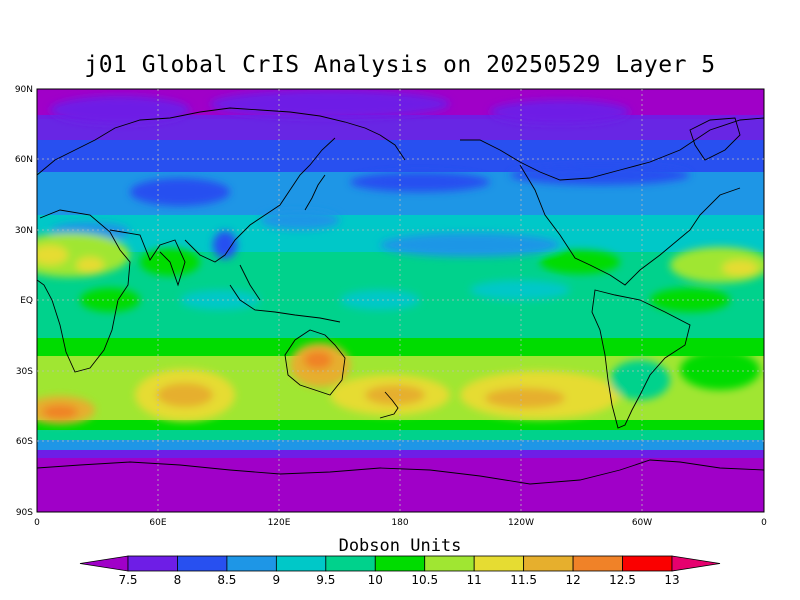 Image resolution: width=800 pixels, height=600 pixels. I want to click on colorbar-title: Dobson Units, so click(400, 546).